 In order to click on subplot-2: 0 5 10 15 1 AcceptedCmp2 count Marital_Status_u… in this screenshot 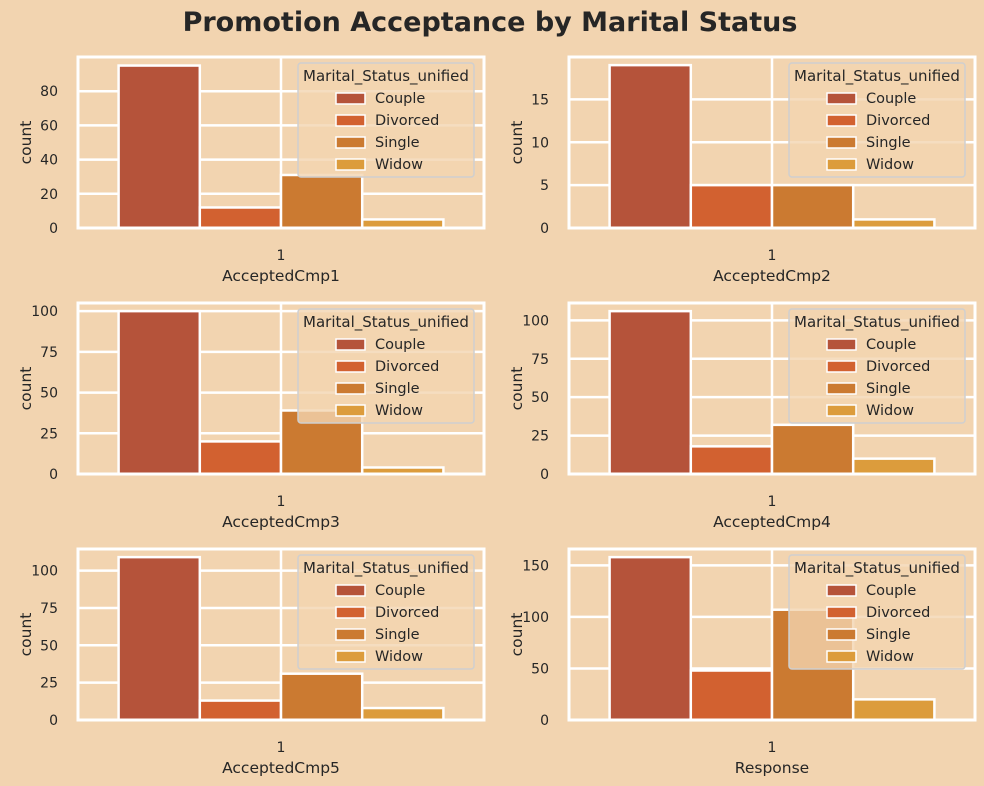, I will do `click(742, 170)`.